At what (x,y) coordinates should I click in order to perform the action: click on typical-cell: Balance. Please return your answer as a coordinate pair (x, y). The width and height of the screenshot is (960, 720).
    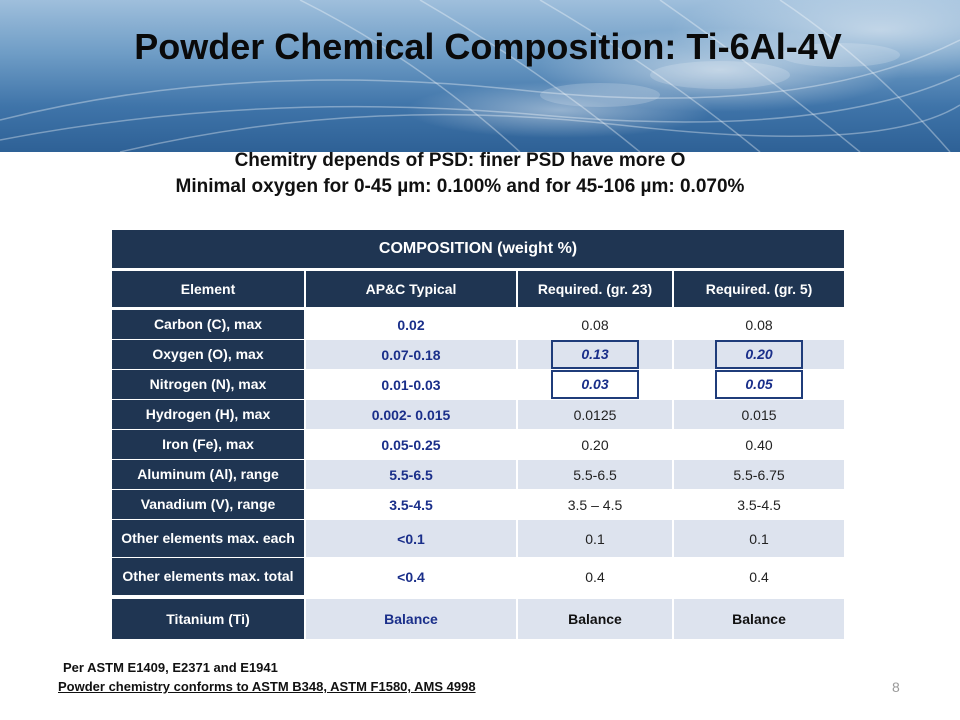
    Looking at the image, I should click on (412, 618).